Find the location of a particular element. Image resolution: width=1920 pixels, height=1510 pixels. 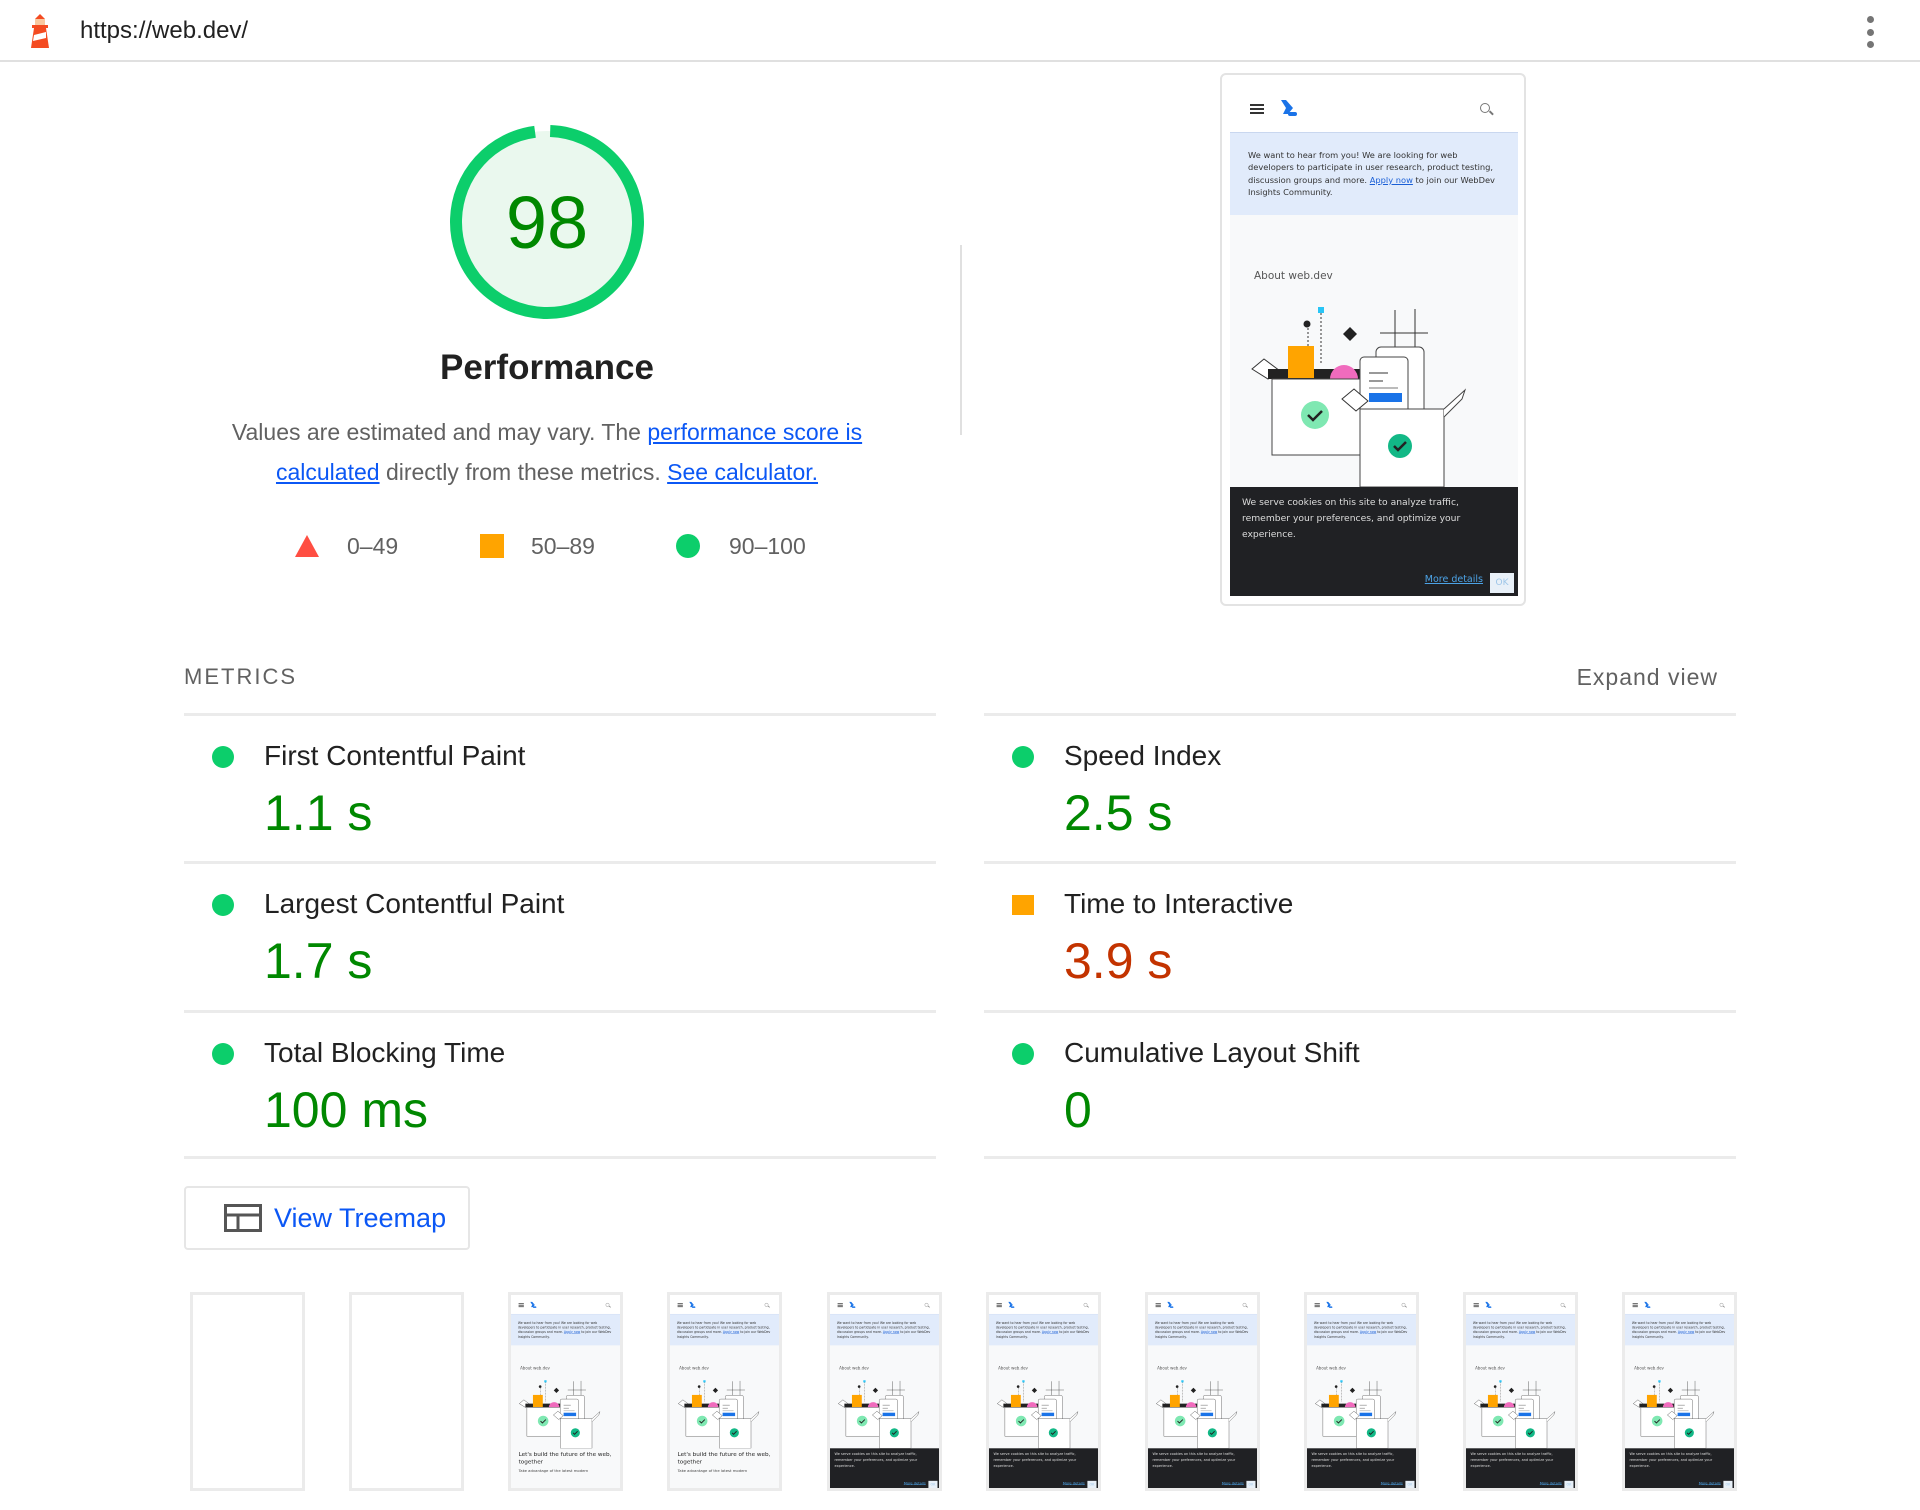

treemap-icon is located at coordinates (243, 1218).